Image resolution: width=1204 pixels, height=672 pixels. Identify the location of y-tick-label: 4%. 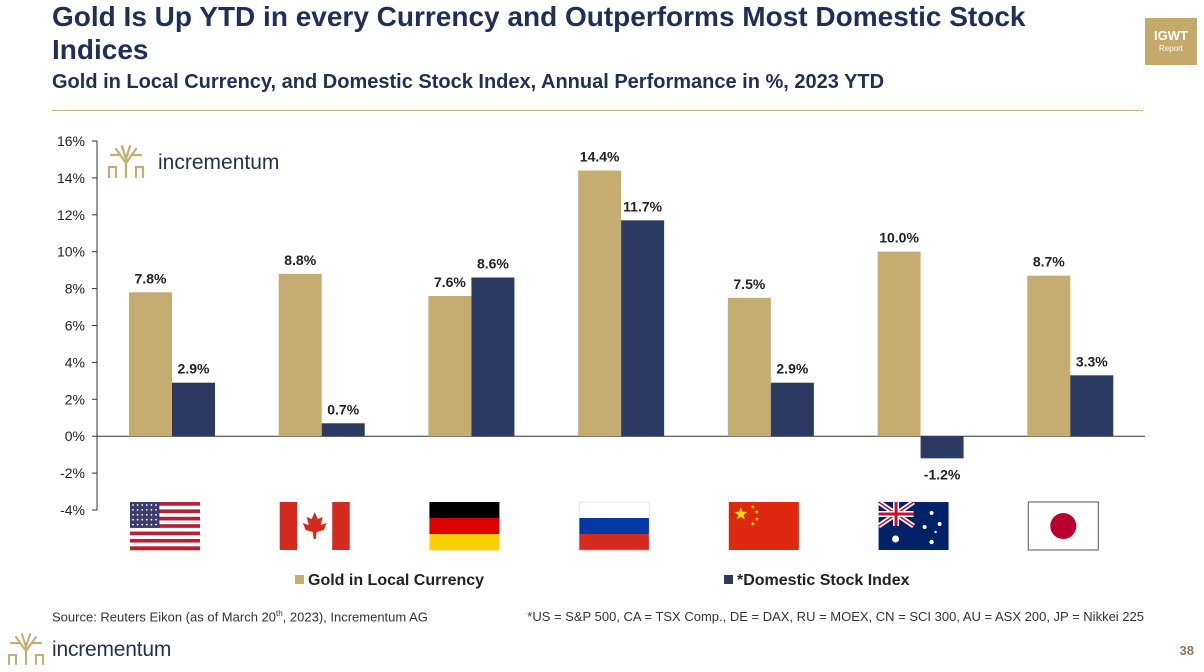
(75, 362).